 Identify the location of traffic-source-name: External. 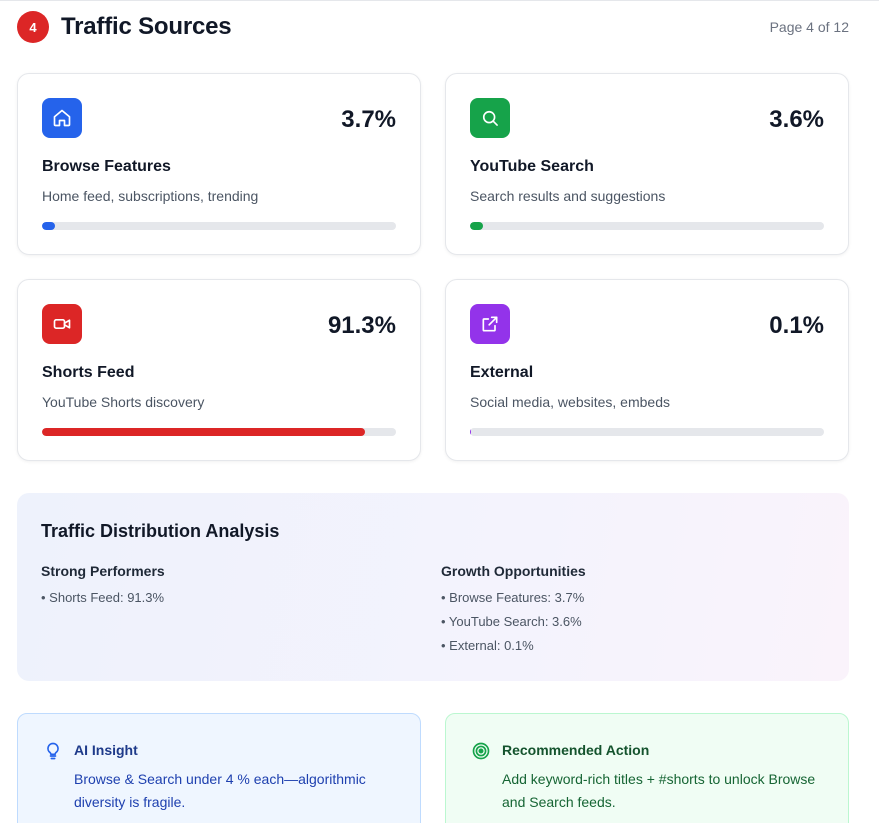
(502, 372).